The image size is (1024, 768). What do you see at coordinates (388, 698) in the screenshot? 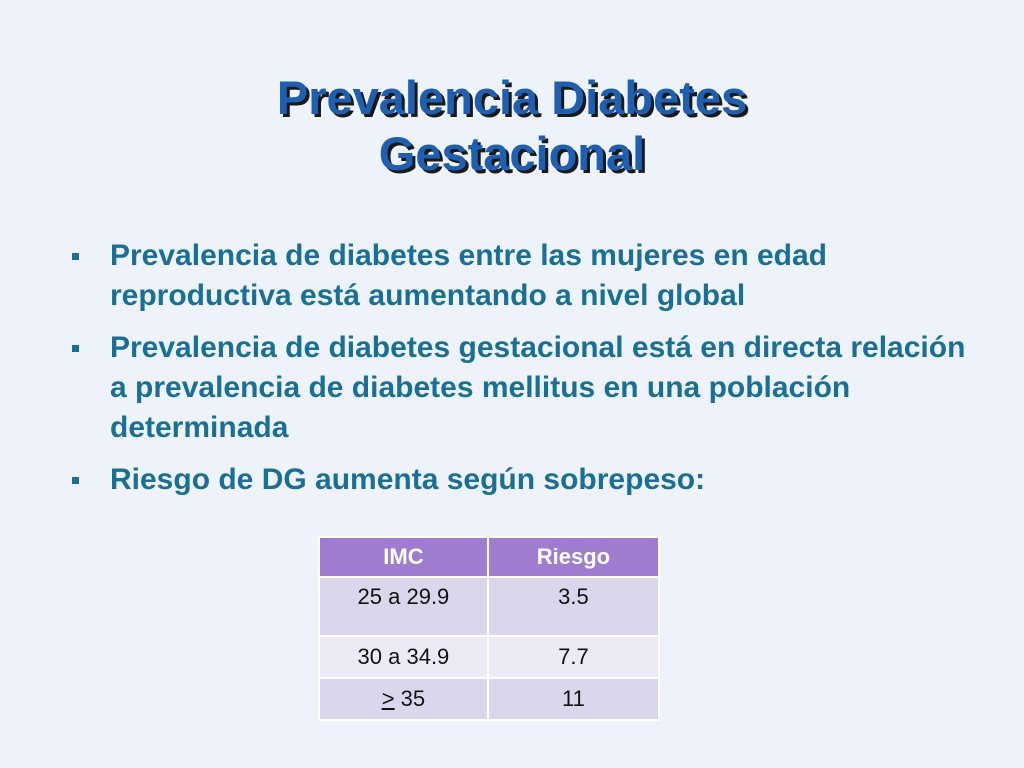
I see `greater-equal-symbol: >` at bounding box center [388, 698].